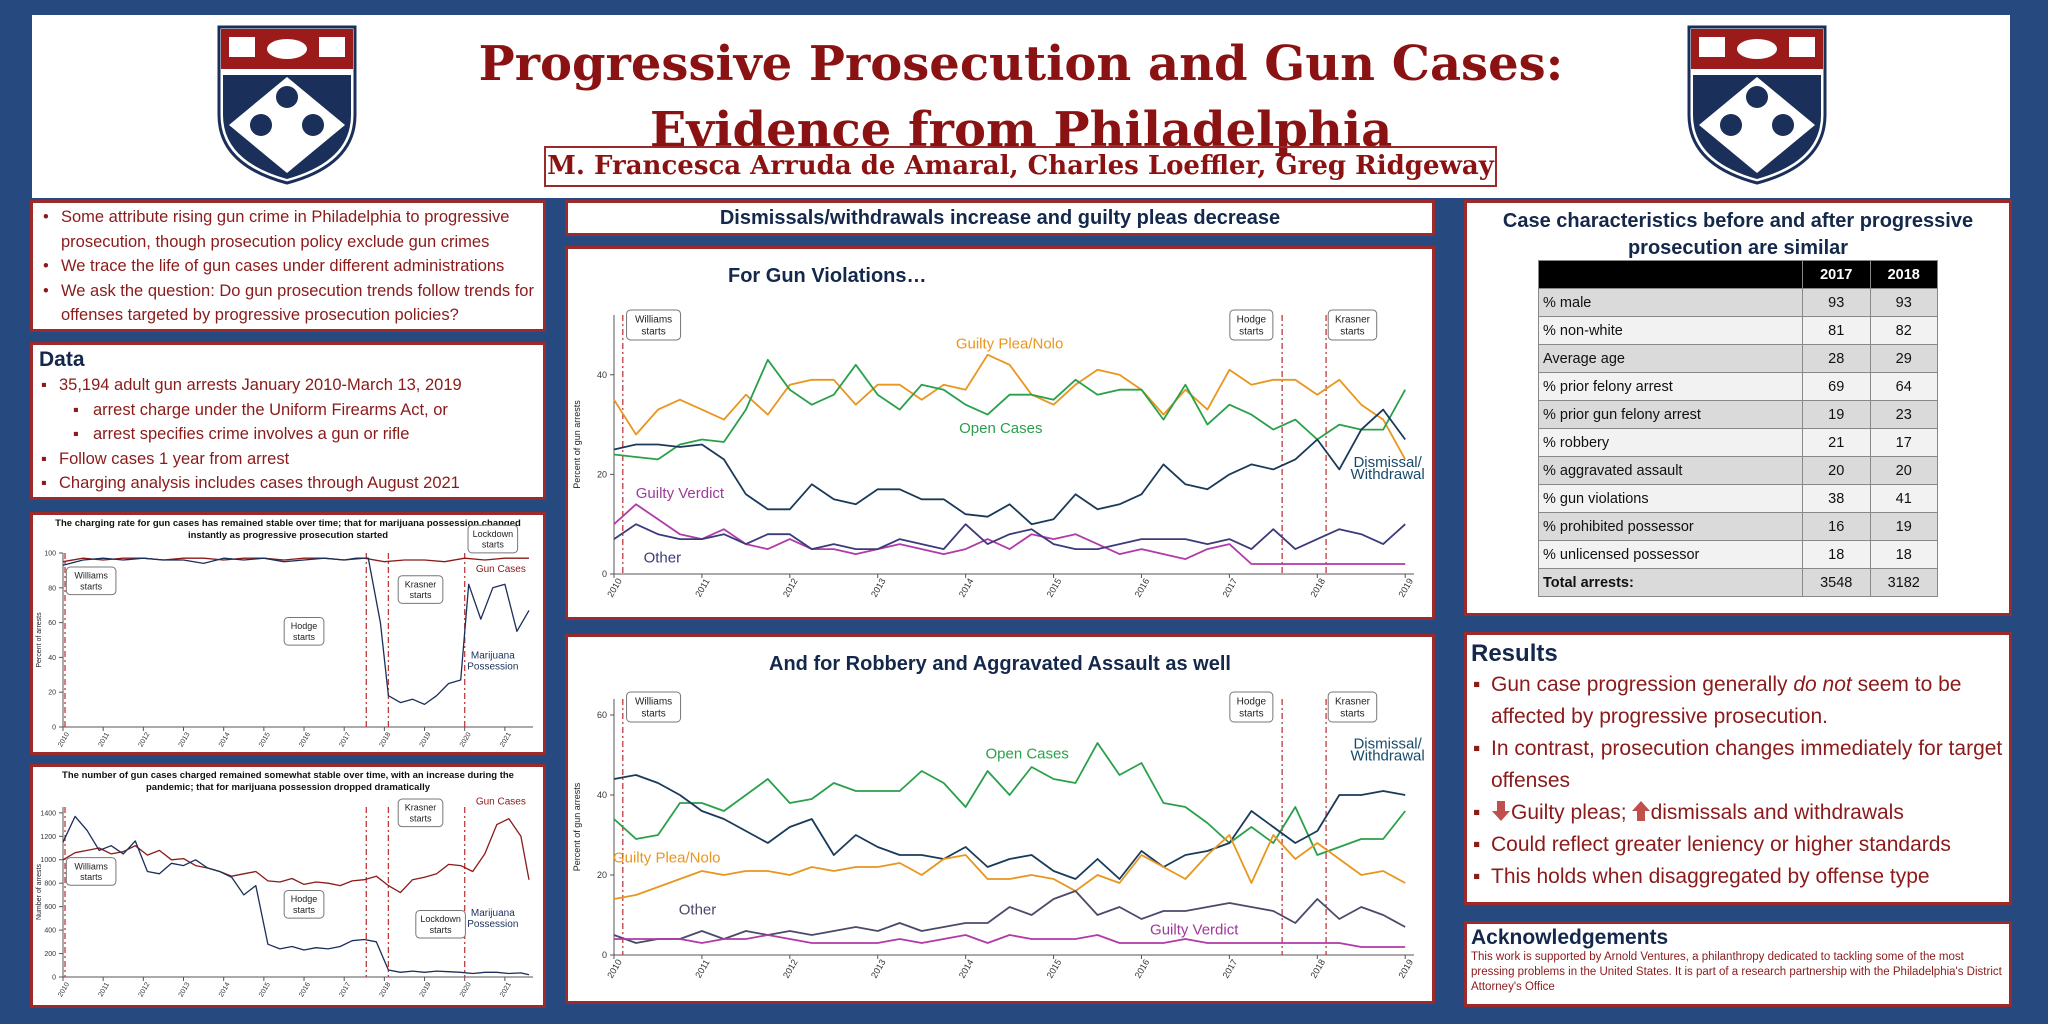 This screenshot has width=2048, height=1024. Describe the element at coordinates (225, 739) in the screenshot. I see `x-tick-label: 2014` at that location.